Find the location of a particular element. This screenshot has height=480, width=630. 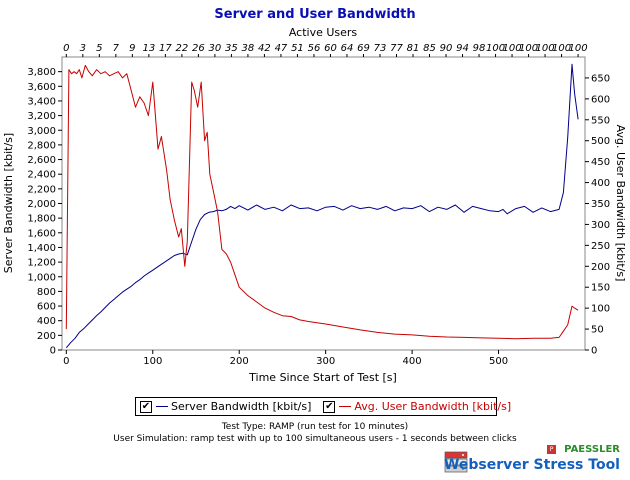

top-tick-label: 30 is located at coordinates (215, 48).